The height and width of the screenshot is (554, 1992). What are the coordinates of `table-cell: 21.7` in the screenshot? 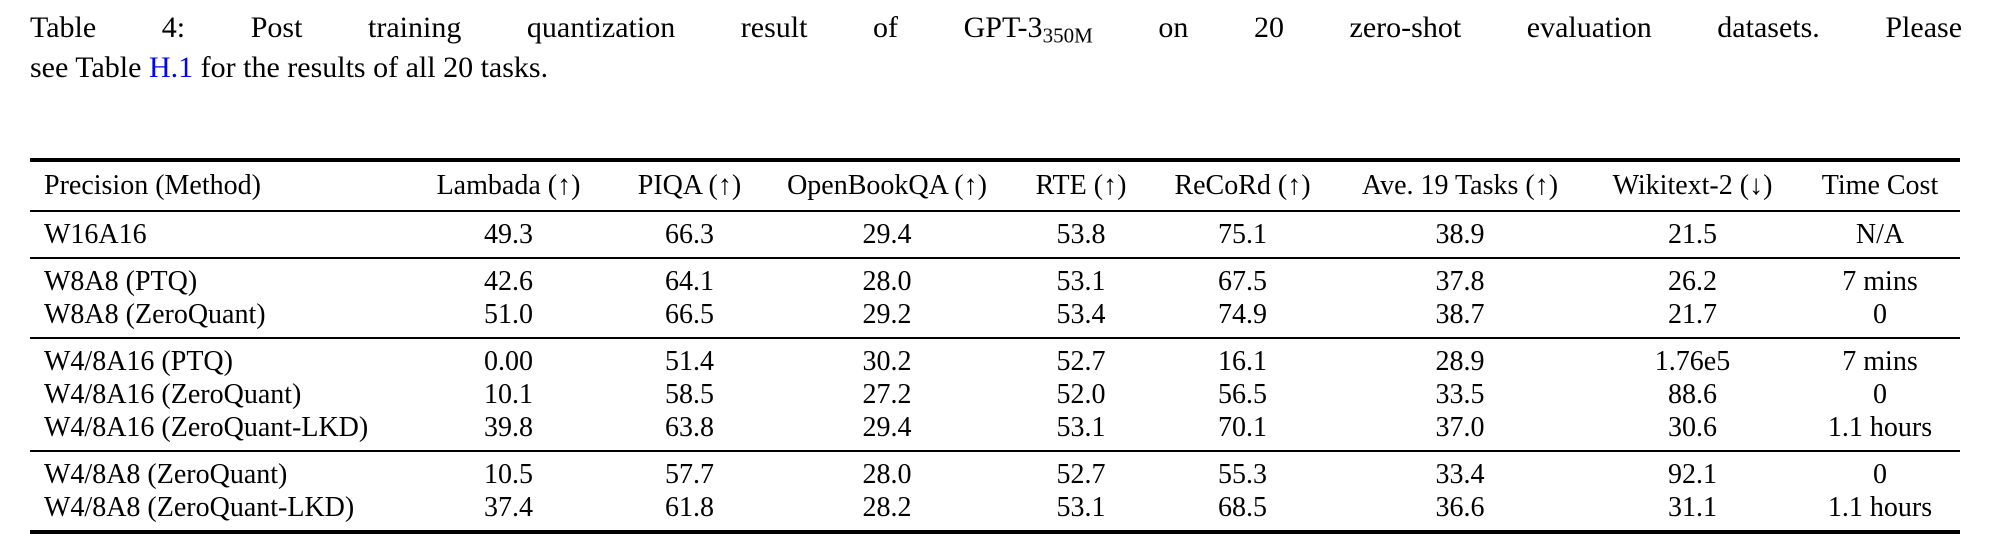 It's located at (1692, 314).